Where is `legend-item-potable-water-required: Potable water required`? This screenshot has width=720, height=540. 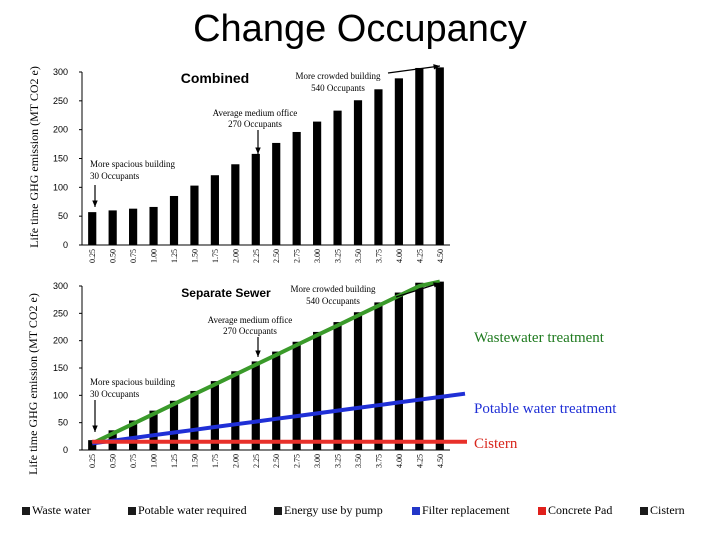
legend-item-potable-water-required: Potable water required is located at coordinates (187, 510).